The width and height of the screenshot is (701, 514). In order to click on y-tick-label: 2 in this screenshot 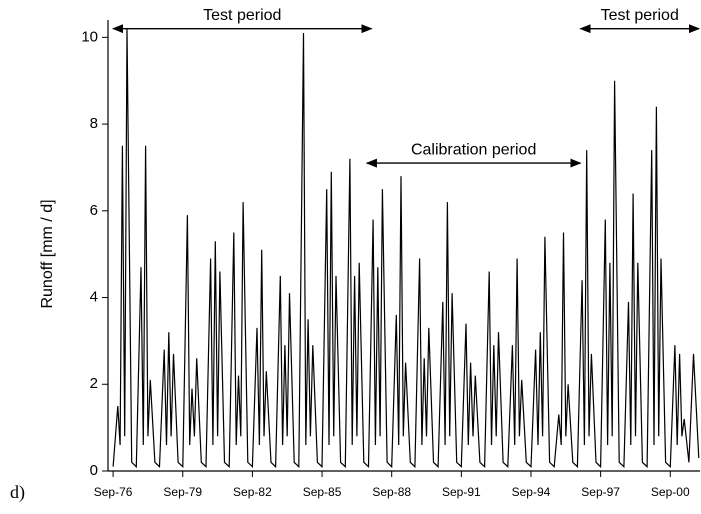, I will do `click(94, 383)`.